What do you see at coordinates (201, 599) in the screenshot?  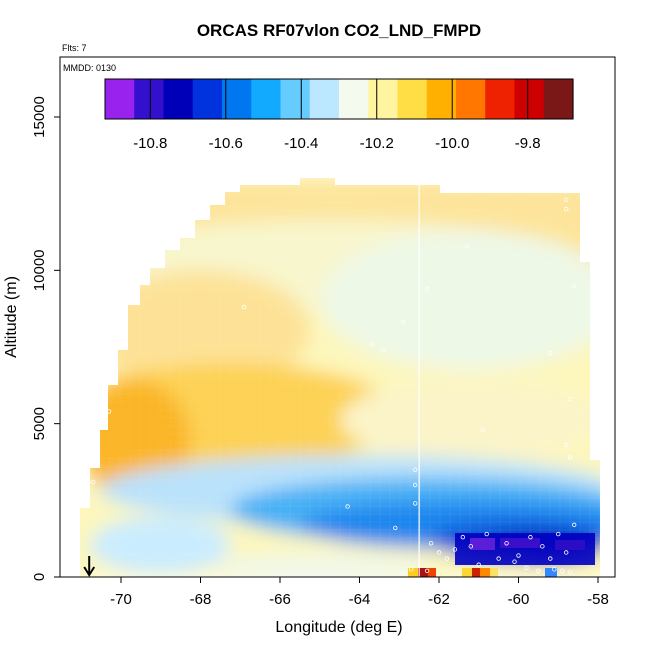 I see `x-tick-label: -68` at bounding box center [201, 599].